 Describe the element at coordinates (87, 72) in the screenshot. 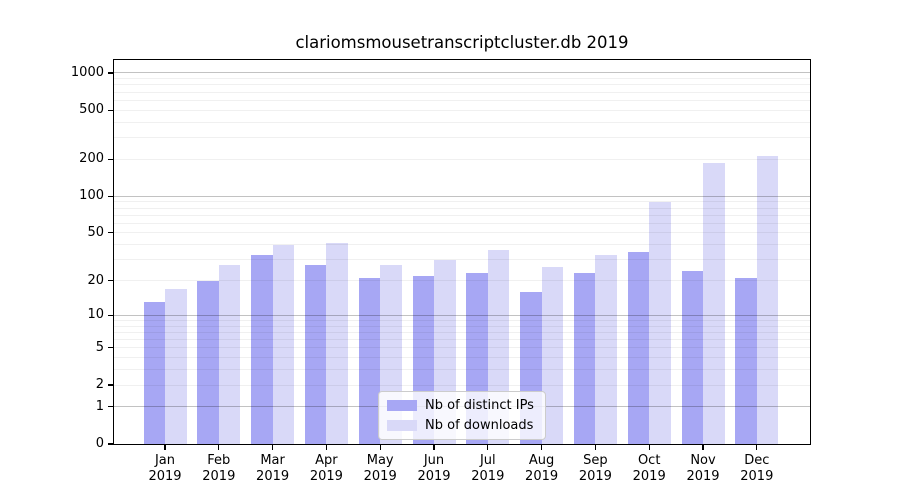

I see `y-tick-label: 1000` at that location.